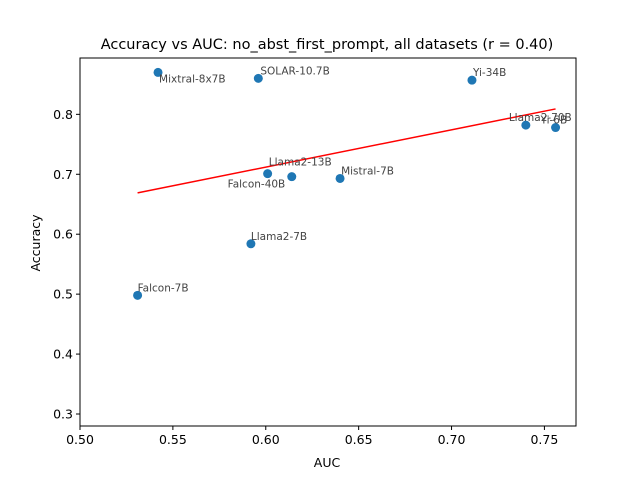 The height and width of the screenshot is (484, 640). Describe the element at coordinates (192, 79) in the screenshot. I see `point-label: Mixtral-8x7B` at that location.